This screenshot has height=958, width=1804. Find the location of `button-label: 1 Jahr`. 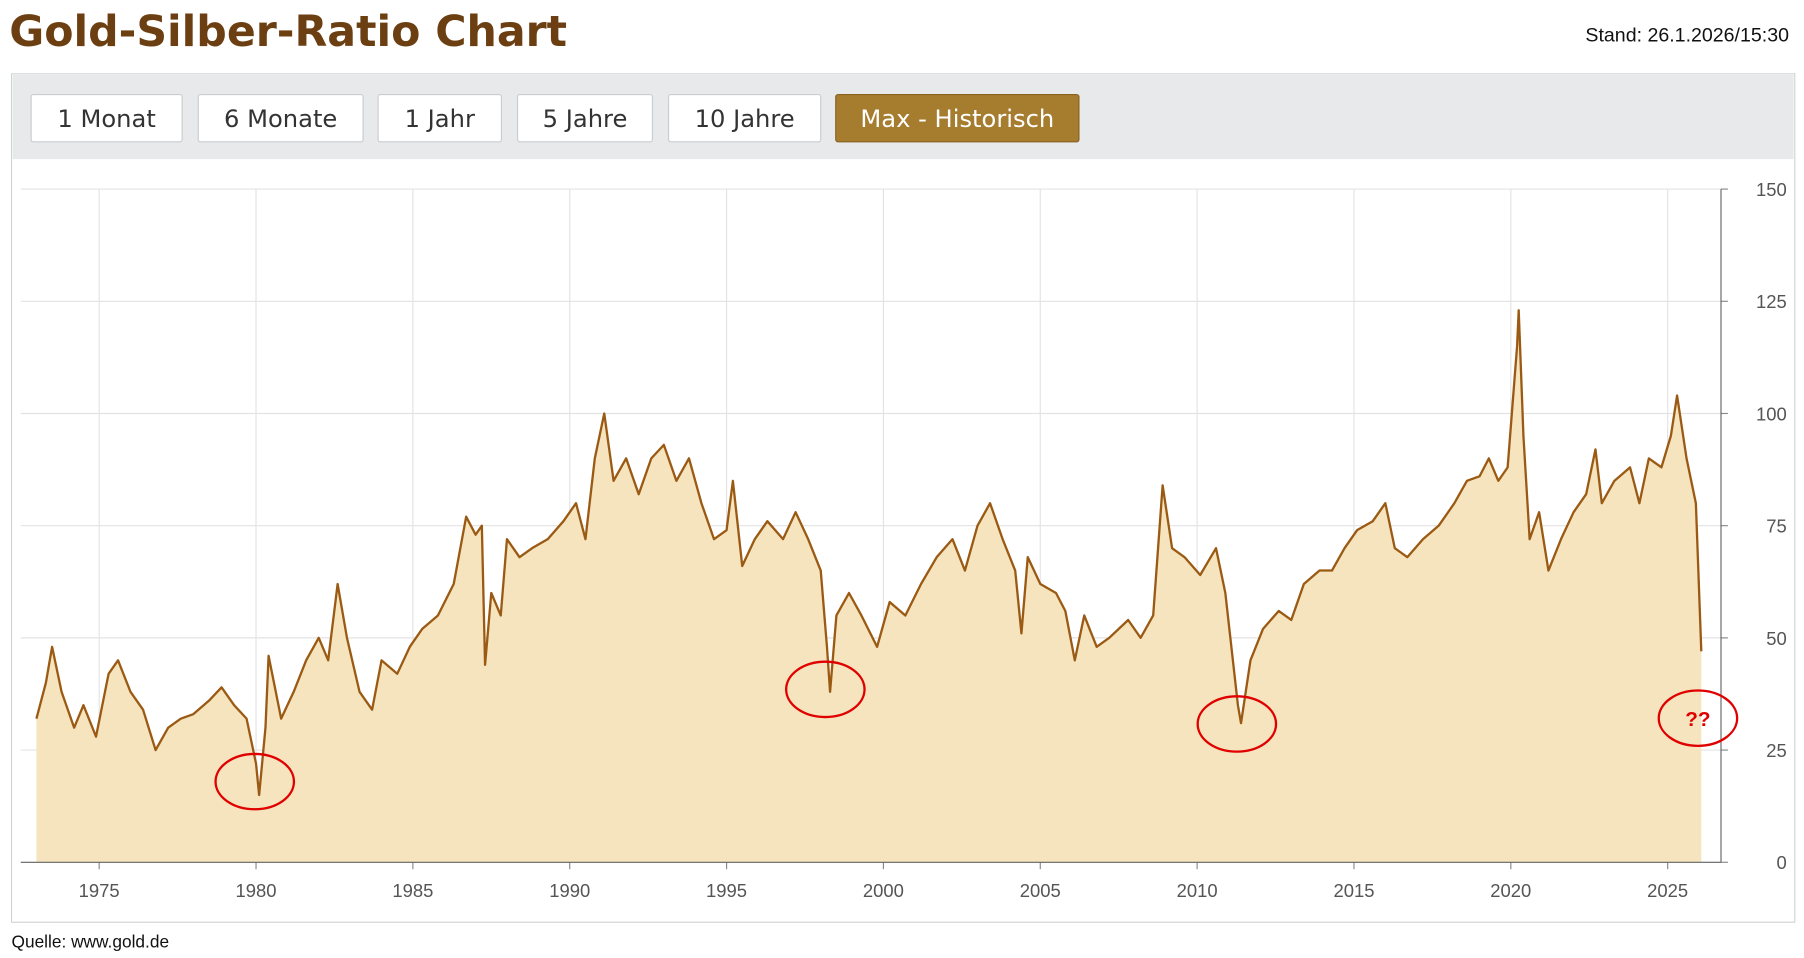

button-label: 1 Jahr is located at coordinates (440, 119).